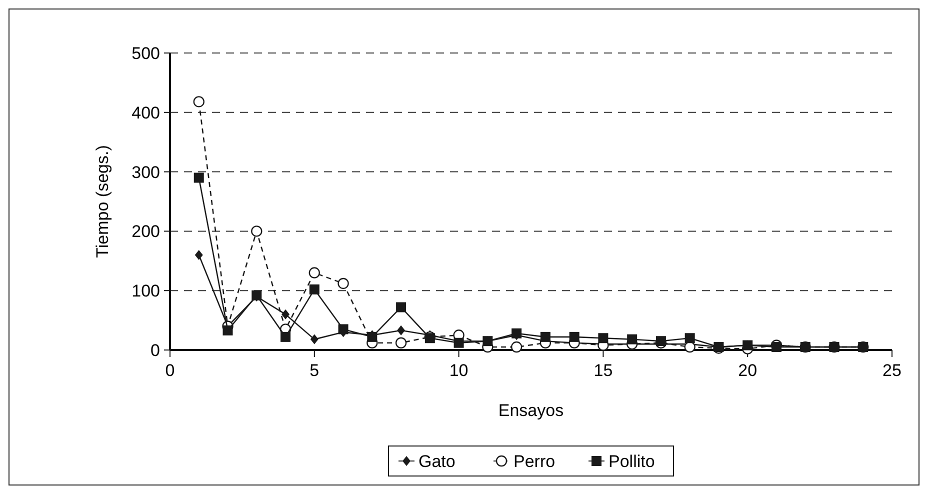 The width and height of the screenshot is (928, 494). What do you see at coordinates (748, 370) in the screenshot?
I see `x-tick-label: 20` at bounding box center [748, 370].